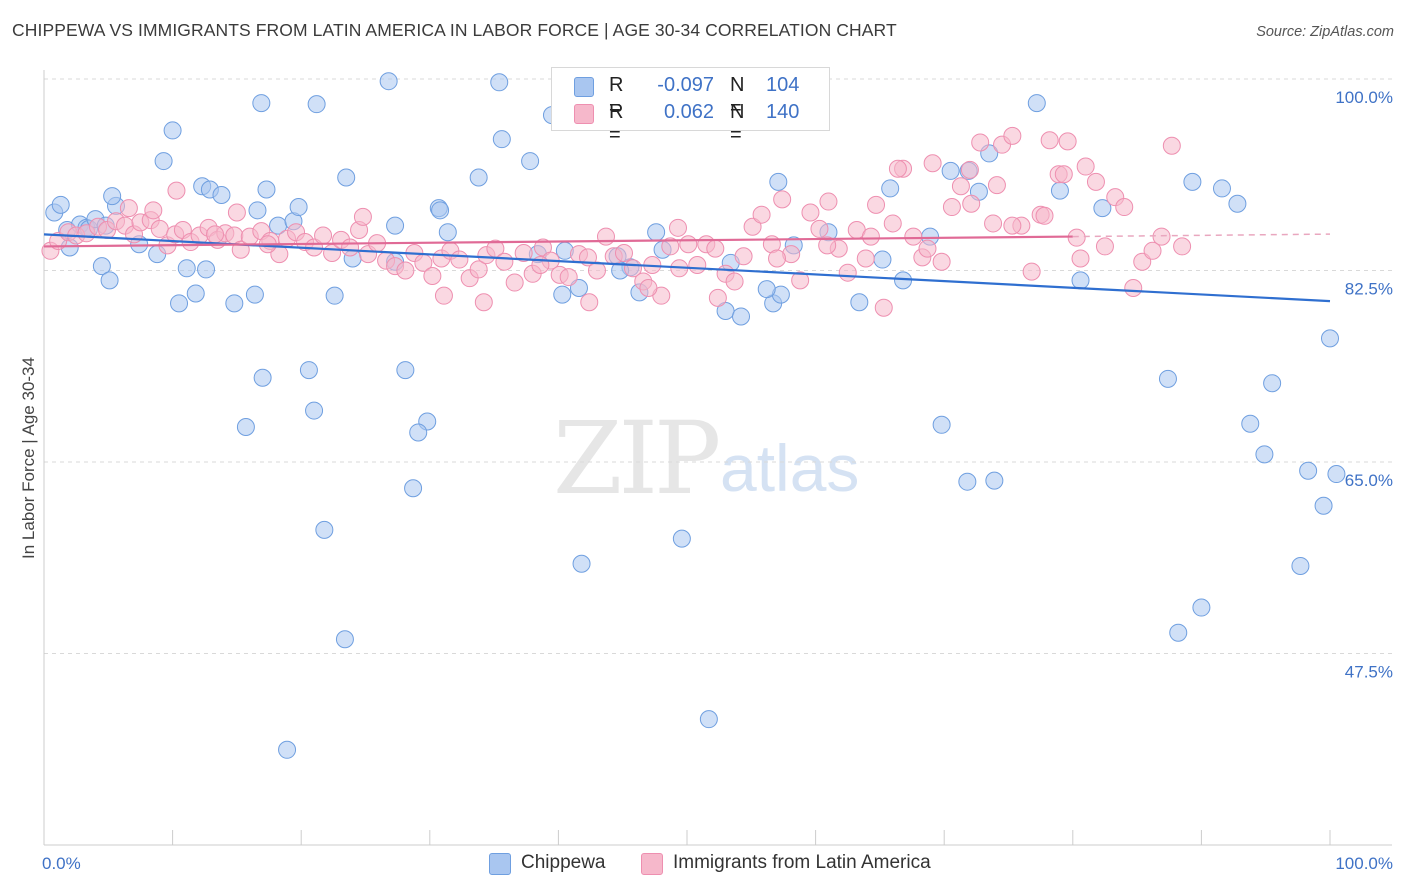  Describe the element at coordinates (558, 241) in the screenshot. I see `trend-line-latin` at that location.